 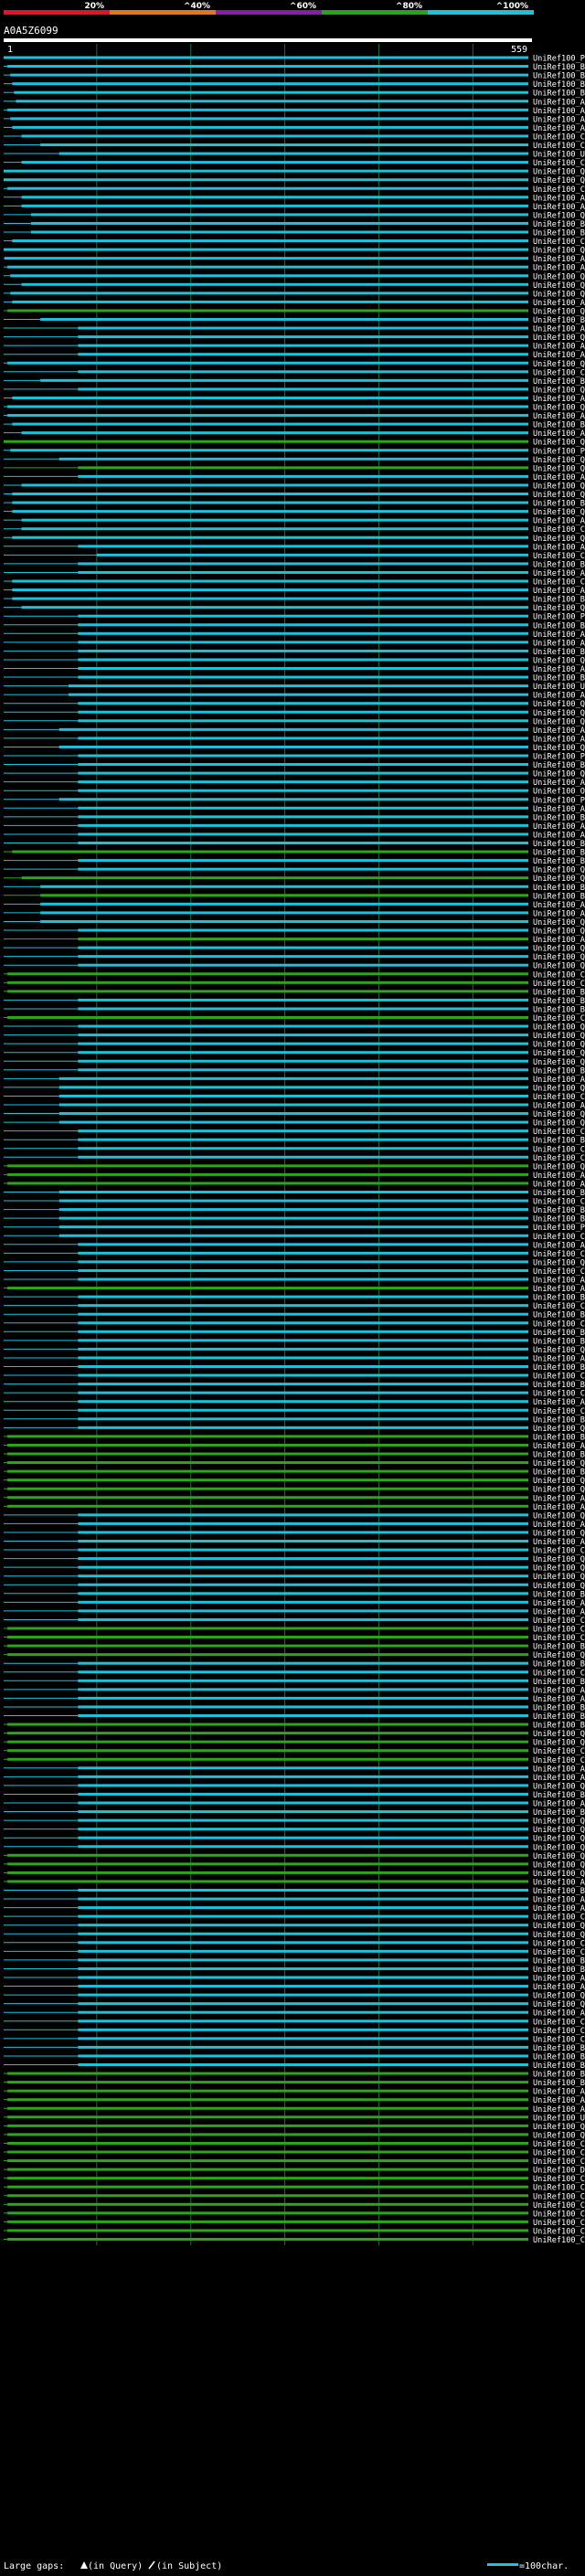 What do you see at coordinates (559, 1341) in the screenshot?
I see `hit-label: UniRef100_B4WSB2` at bounding box center [559, 1341].